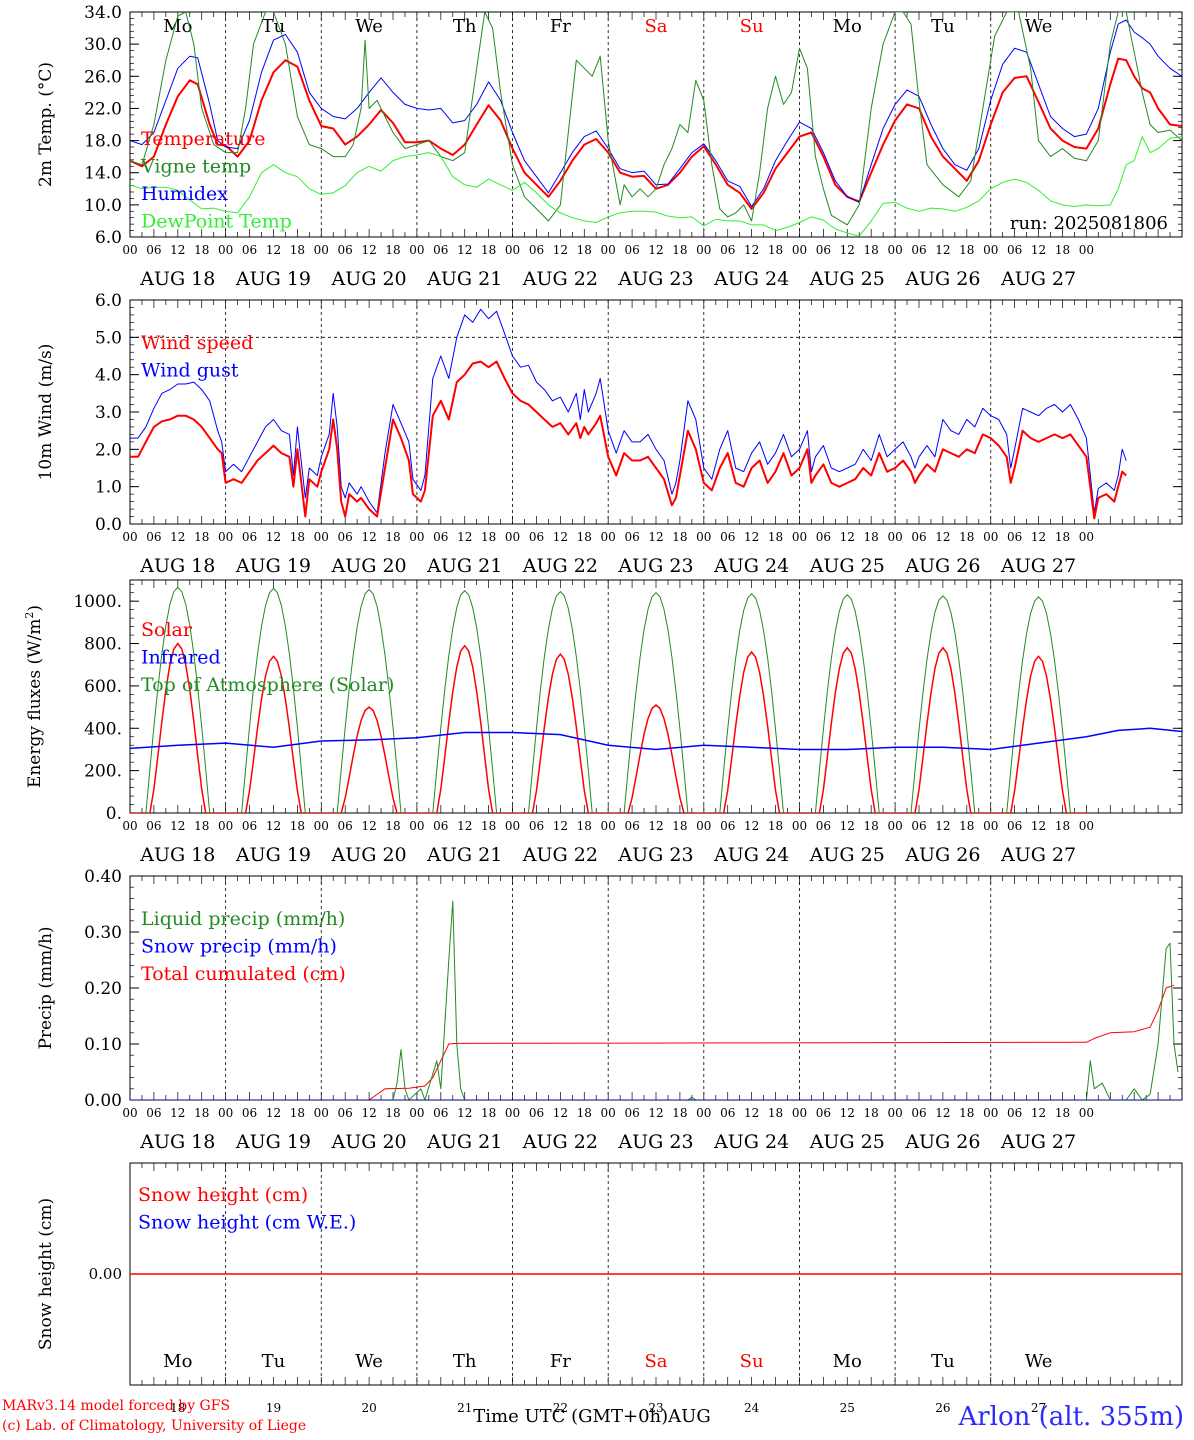  What do you see at coordinates (273, 1408) in the screenshot?
I see `day-number-label: 19` at bounding box center [273, 1408].